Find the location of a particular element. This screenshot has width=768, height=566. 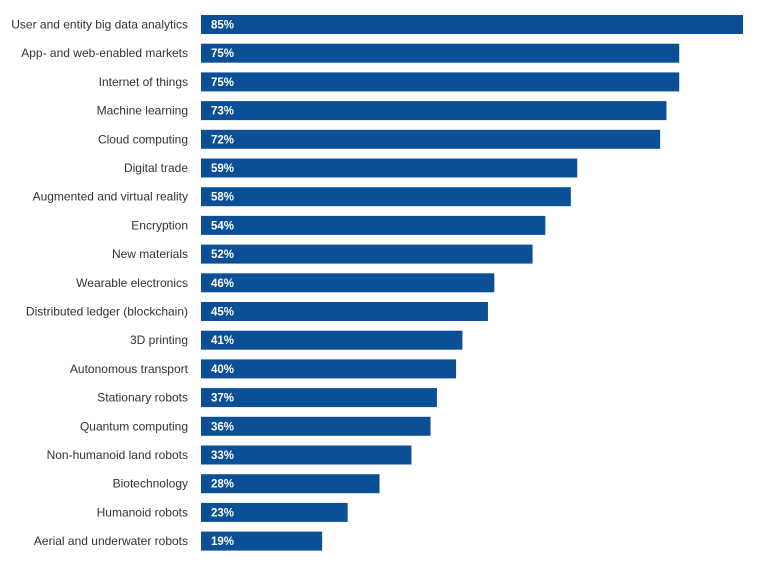

category-label: Aerial and underwater robots is located at coordinates (111, 541).